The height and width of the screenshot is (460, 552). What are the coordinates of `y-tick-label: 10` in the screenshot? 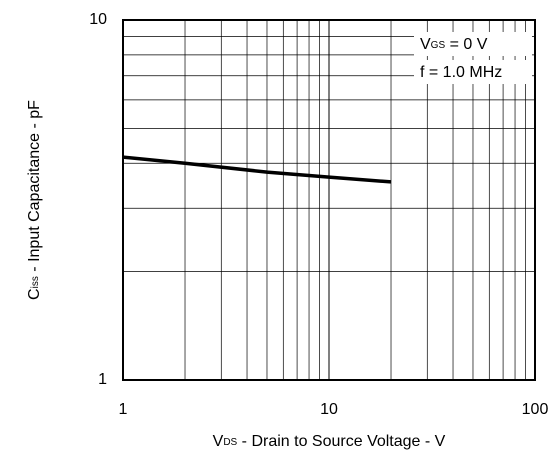 It's located at (98, 19).